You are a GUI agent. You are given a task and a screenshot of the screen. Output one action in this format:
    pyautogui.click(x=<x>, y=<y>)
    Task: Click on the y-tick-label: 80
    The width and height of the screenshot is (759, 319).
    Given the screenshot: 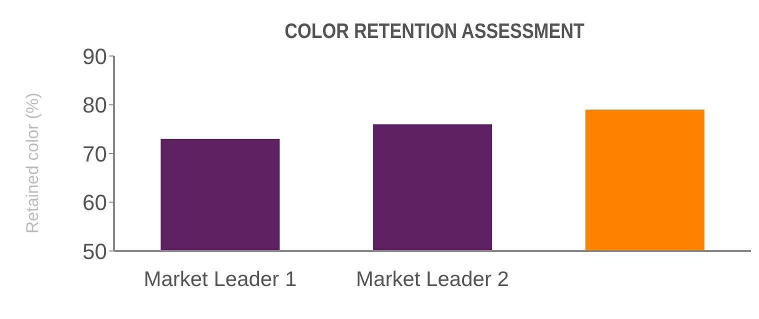 What is the action you would take?
    pyautogui.click(x=94, y=105)
    